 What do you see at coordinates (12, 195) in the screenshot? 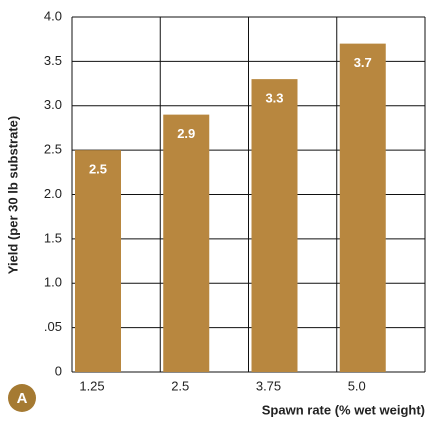
I see `y-axis-label: Yield (per 30 lb substrate)` at bounding box center [12, 195].